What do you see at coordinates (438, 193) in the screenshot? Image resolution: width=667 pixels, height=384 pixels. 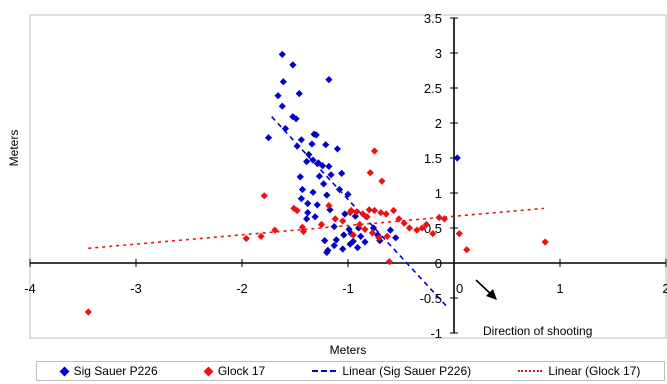 I see `y-tick-label: 1` at bounding box center [438, 193].